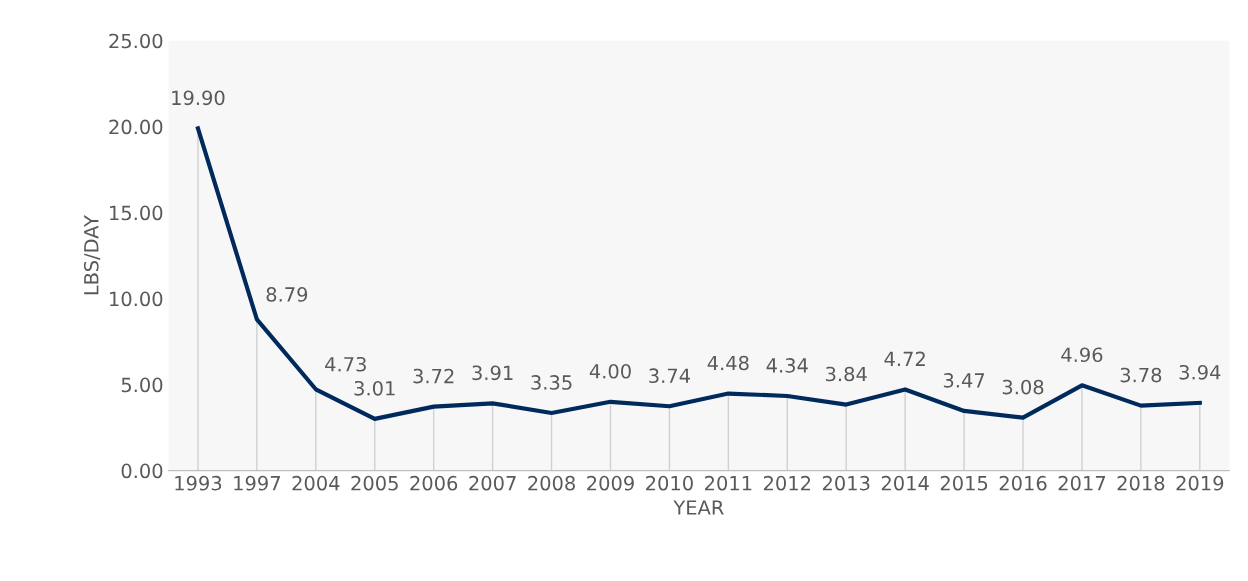 Image resolution: width=1248 pixels, height=581 pixels. What do you see at coordinates (198, 483) in the screenshot?
I see `x-tick-label: 1993` at bounding box center [198, 483].